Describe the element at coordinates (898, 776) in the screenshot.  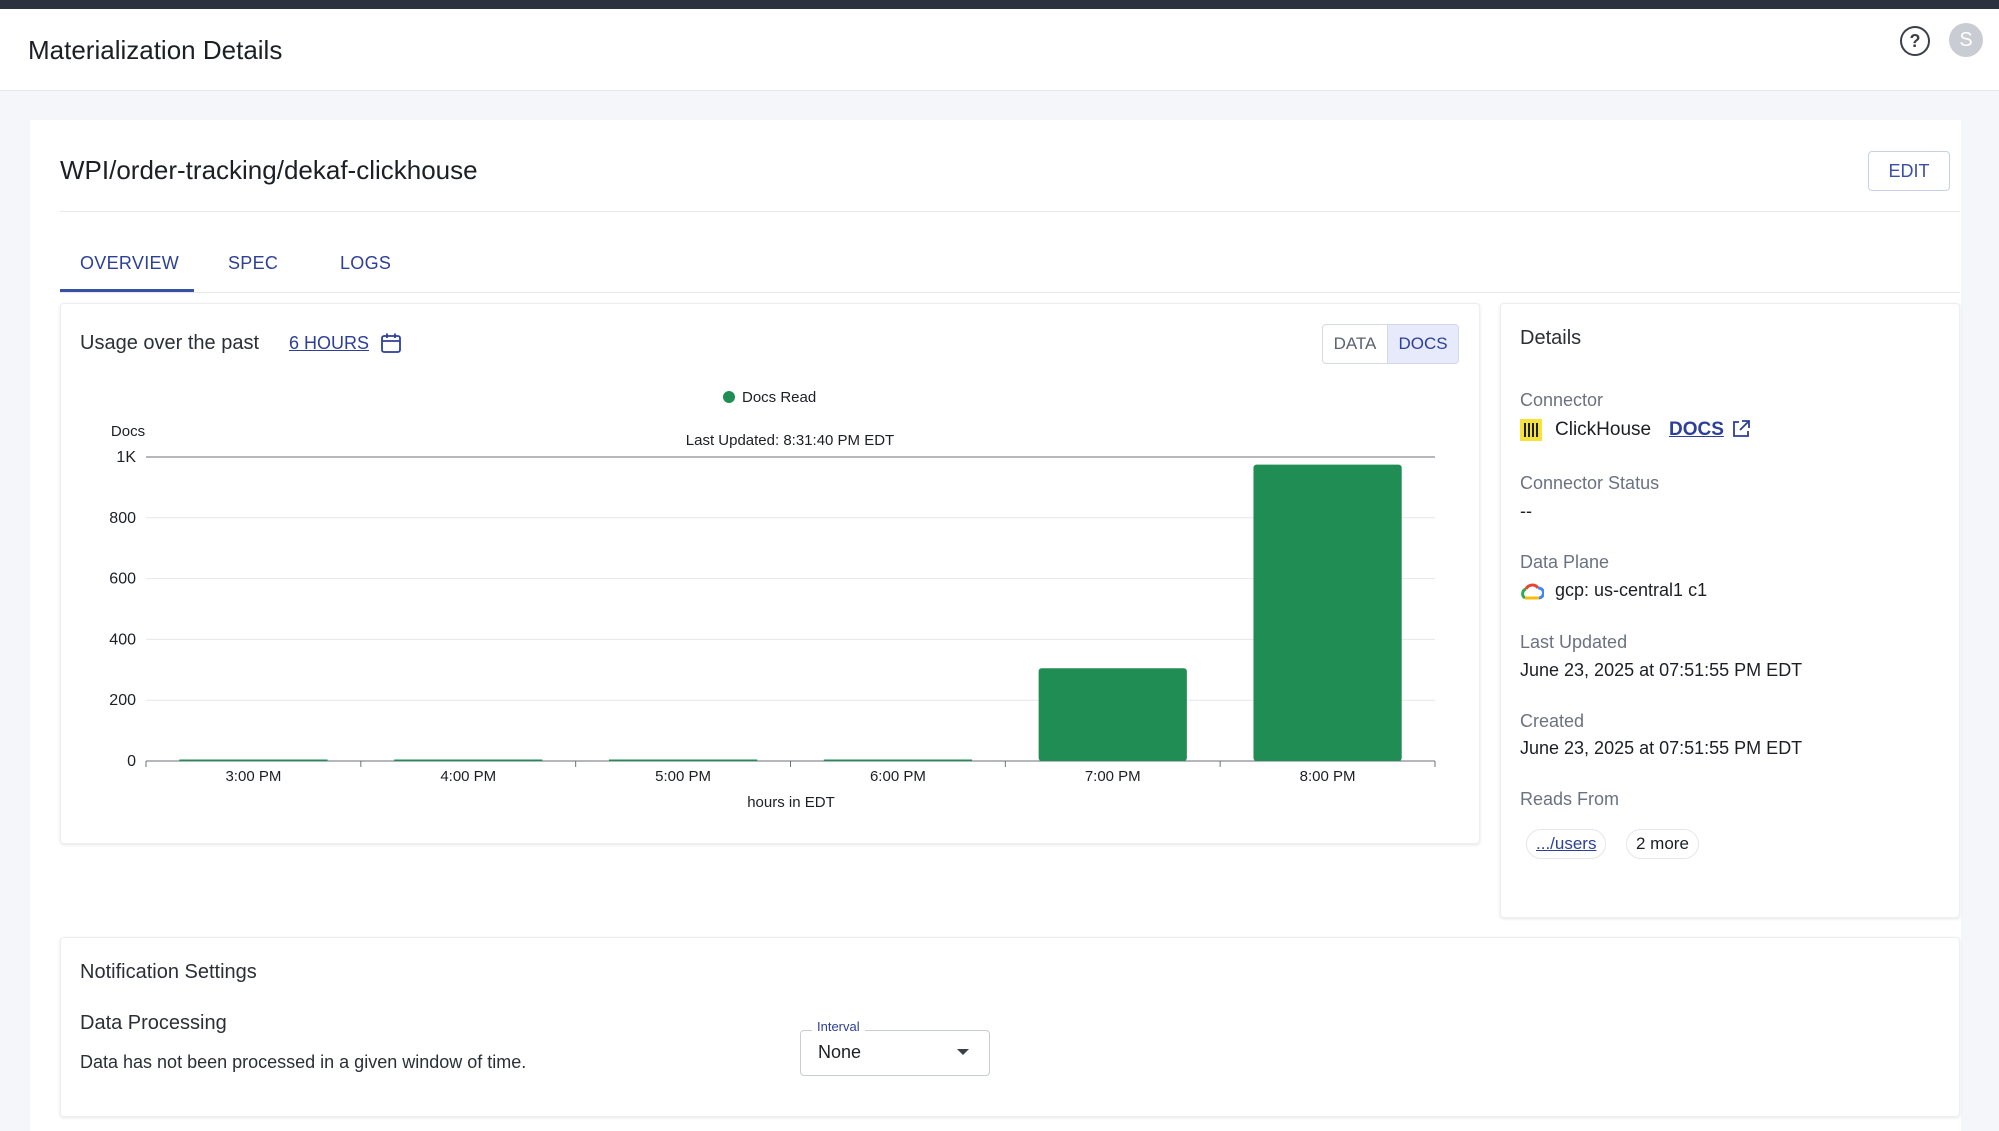
I see `x-tick-label: 6:00 PM` at that location.